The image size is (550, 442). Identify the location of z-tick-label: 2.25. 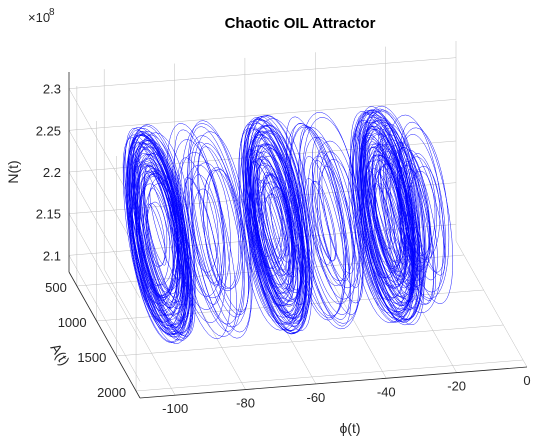
(48, 130).